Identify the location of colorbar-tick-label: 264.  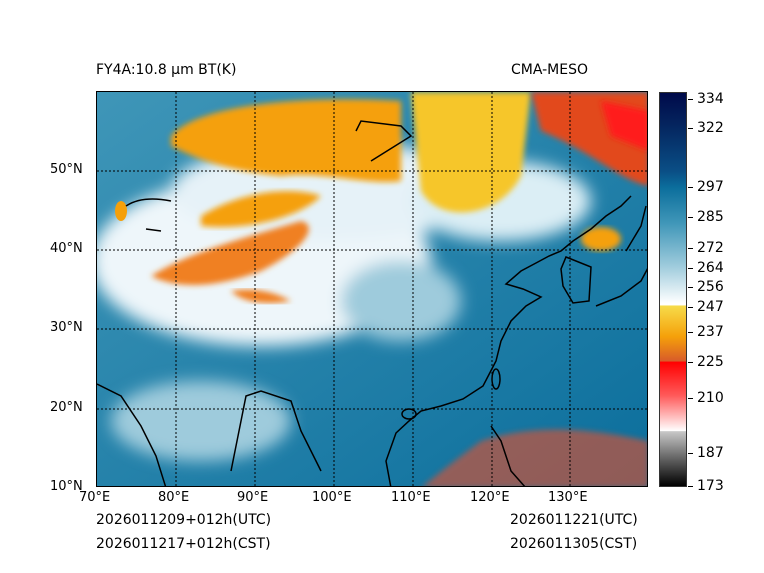
(710, 268).